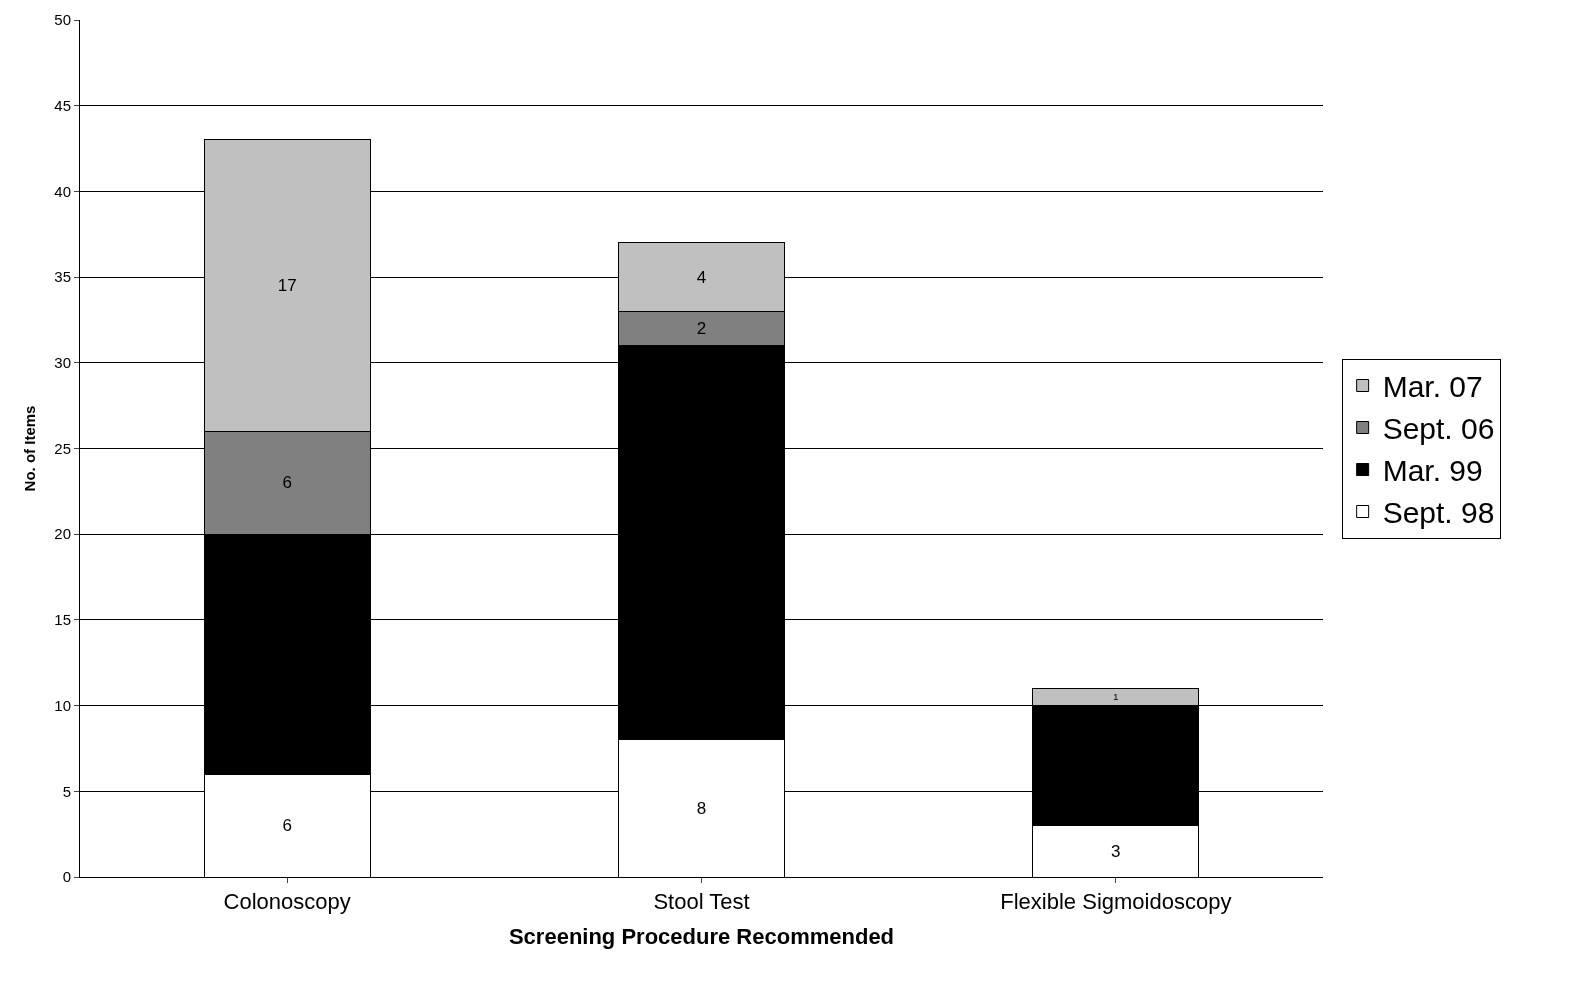 The image size is (1593, 987). Describe the element at coordinates (62, 620) in the screenshot. I see `y-tick-label: 15` at that location.